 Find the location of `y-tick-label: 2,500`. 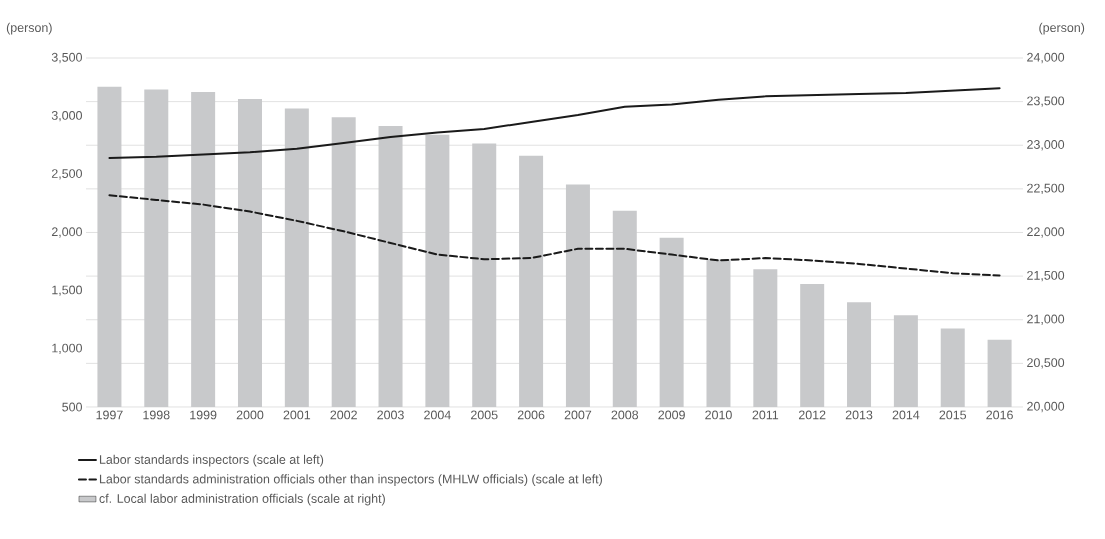

y-tick-label: 2,500 is located at coordinates (66, 174).